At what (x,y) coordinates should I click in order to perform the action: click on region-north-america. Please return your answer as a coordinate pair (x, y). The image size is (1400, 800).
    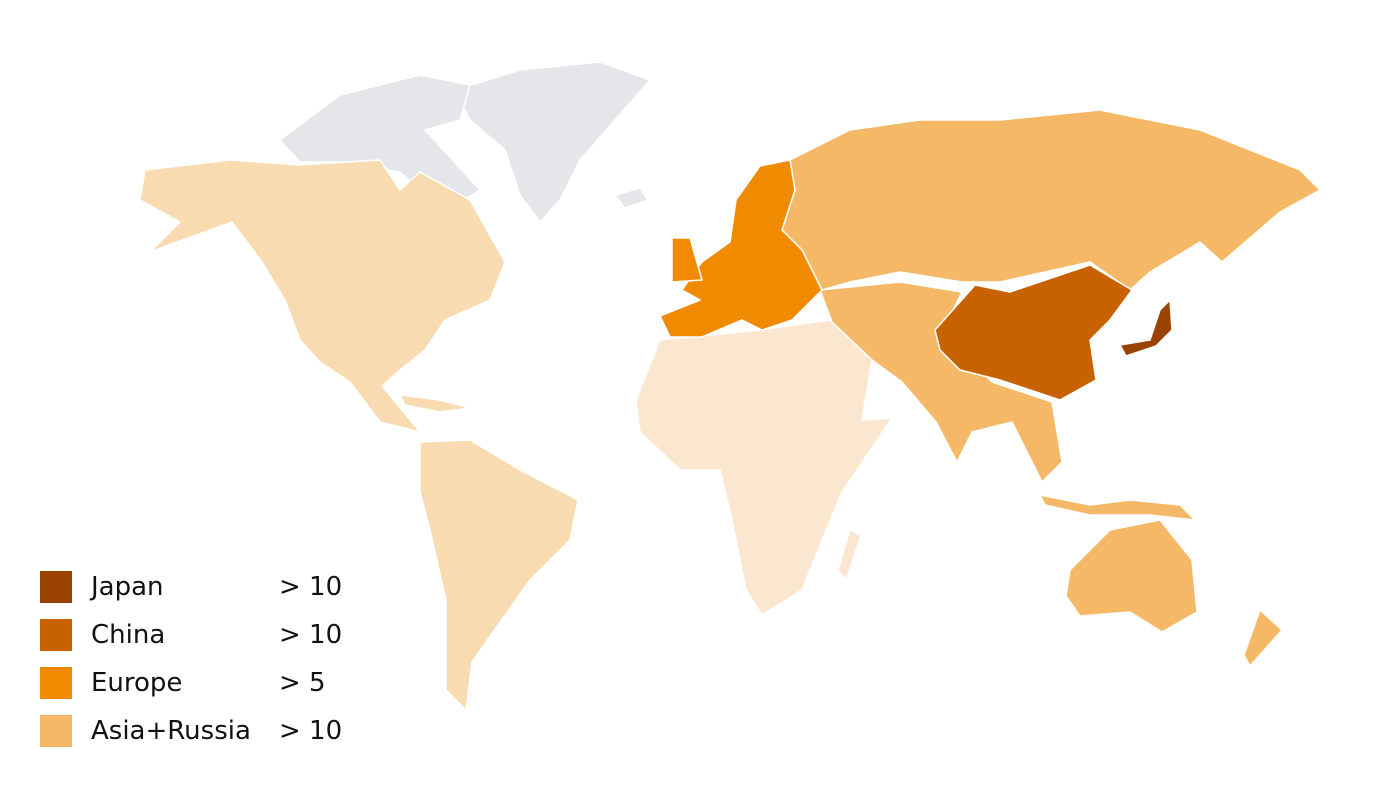
    Looking at the image, I should click on (322, 296).